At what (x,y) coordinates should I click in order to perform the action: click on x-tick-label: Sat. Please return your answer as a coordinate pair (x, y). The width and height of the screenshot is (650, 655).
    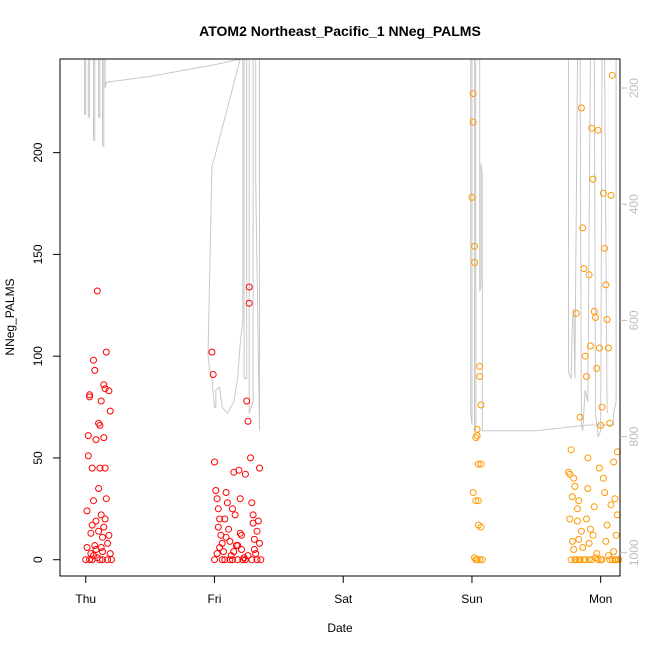
    Looking at the image, I should click on (343, 599).